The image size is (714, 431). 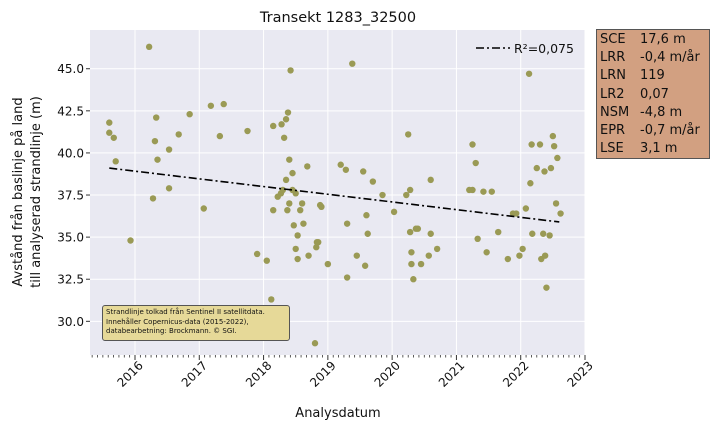 I want to click on y-tick-label: 35.0, so click(x=70, y=238).